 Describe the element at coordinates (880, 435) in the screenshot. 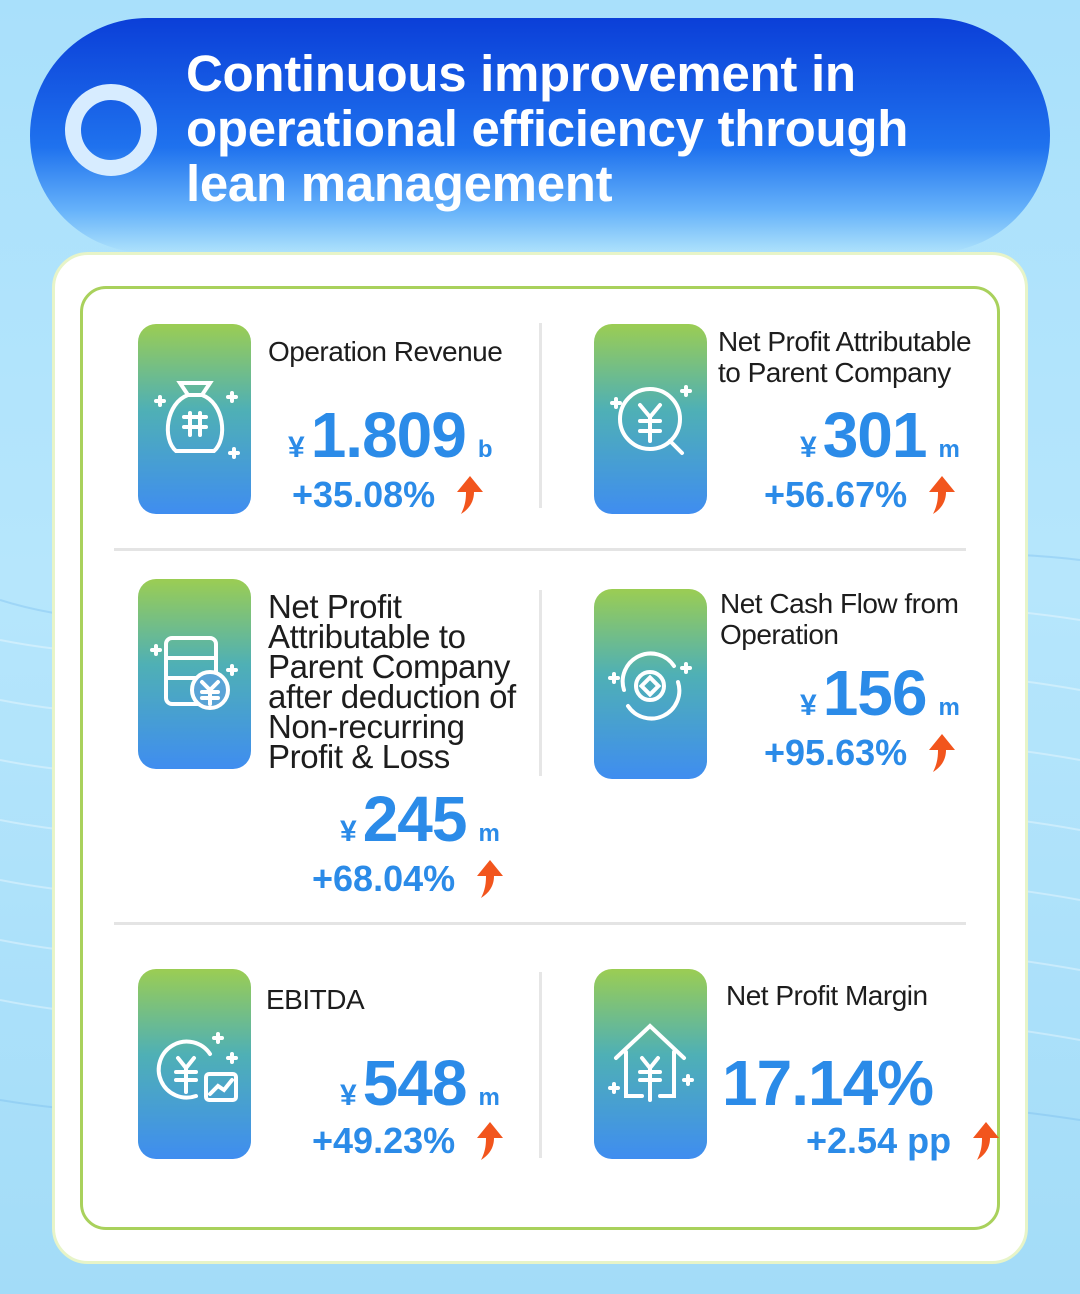

I see `metric-value: ¥301 m` at that location.